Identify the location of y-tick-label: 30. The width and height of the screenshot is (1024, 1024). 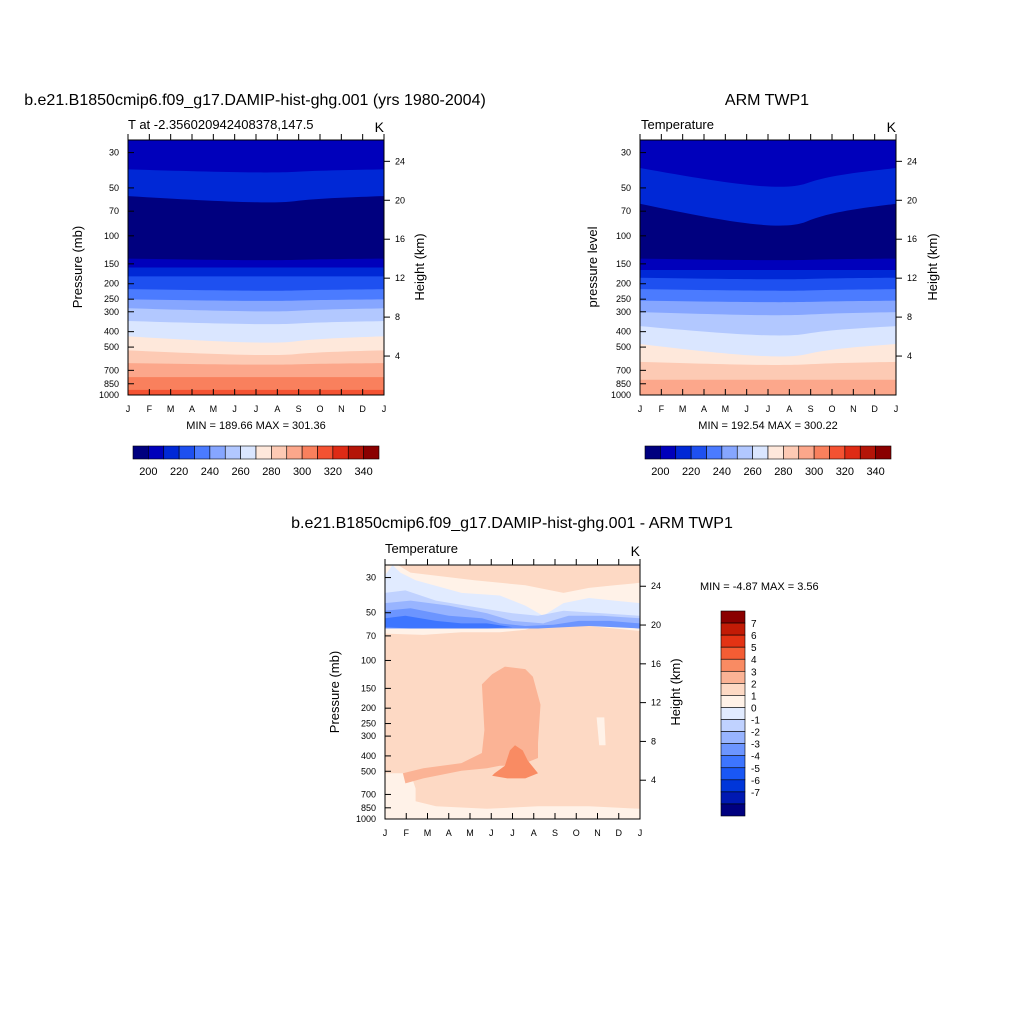
(371, 578).